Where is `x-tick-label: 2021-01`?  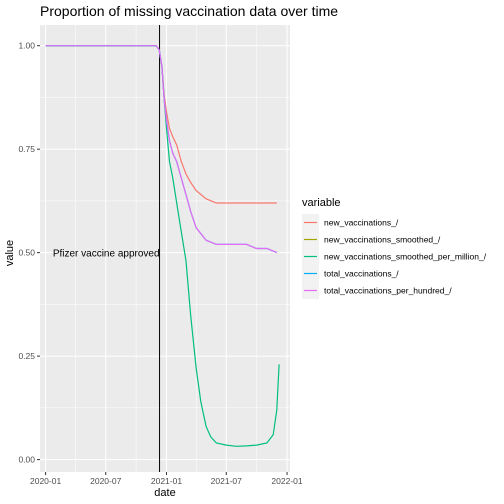
x-tick-label: 2021-01 is located at coordinates (166, 481).